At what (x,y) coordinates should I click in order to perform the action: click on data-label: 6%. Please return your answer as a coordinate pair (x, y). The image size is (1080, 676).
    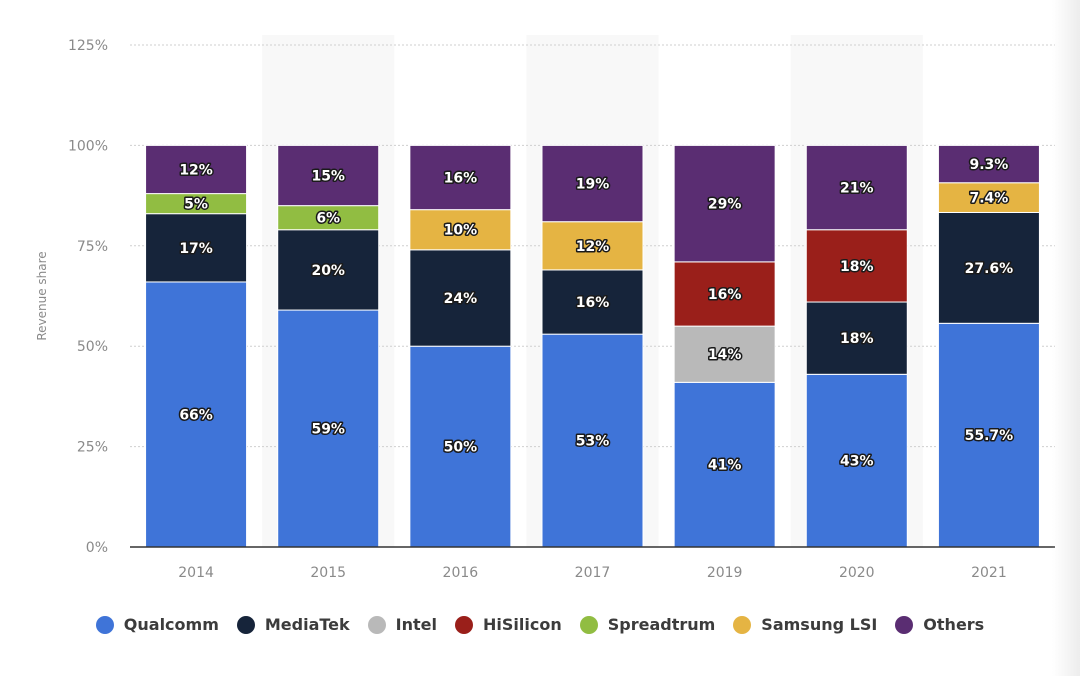
    Looking at the image, I should click on (328, 219).